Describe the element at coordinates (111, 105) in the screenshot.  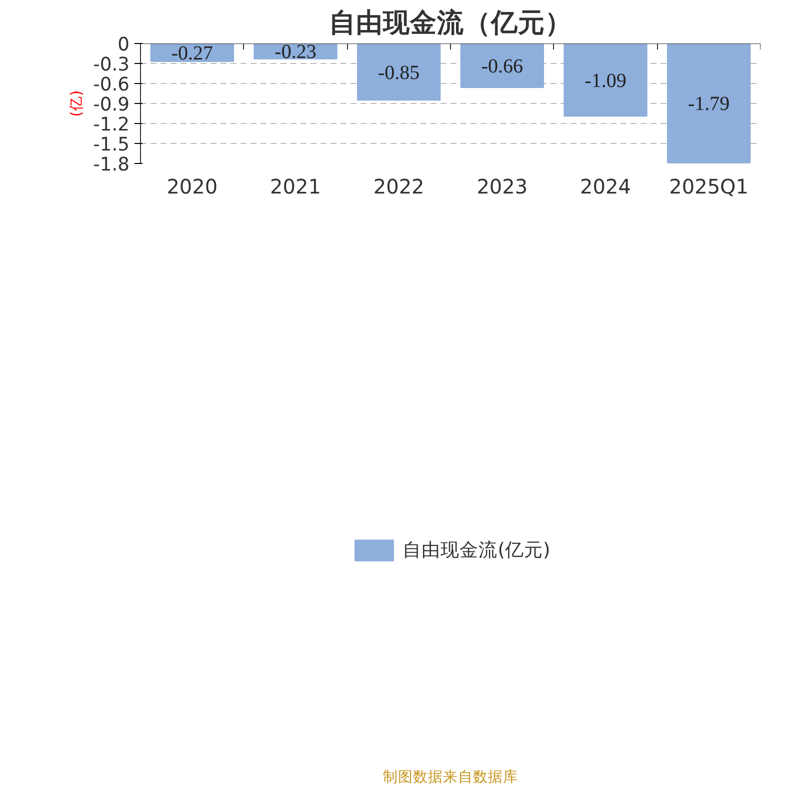
I see `y-tick-label: -0.9` at that location.